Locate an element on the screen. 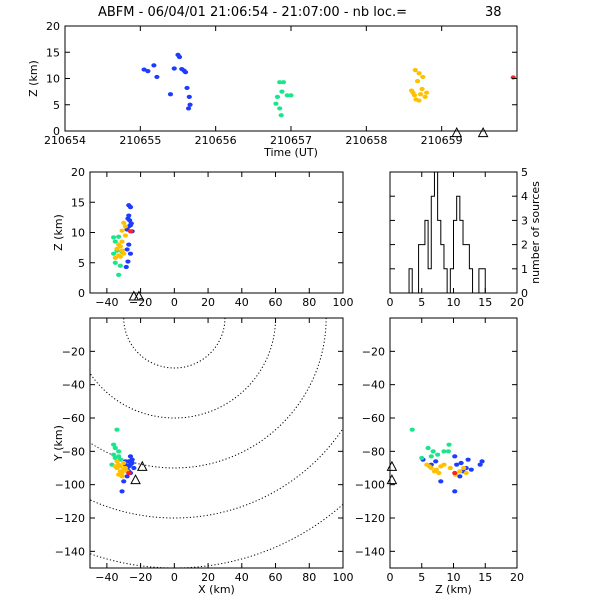  y-tick-label: −40 is located at coordinates (73, 385).